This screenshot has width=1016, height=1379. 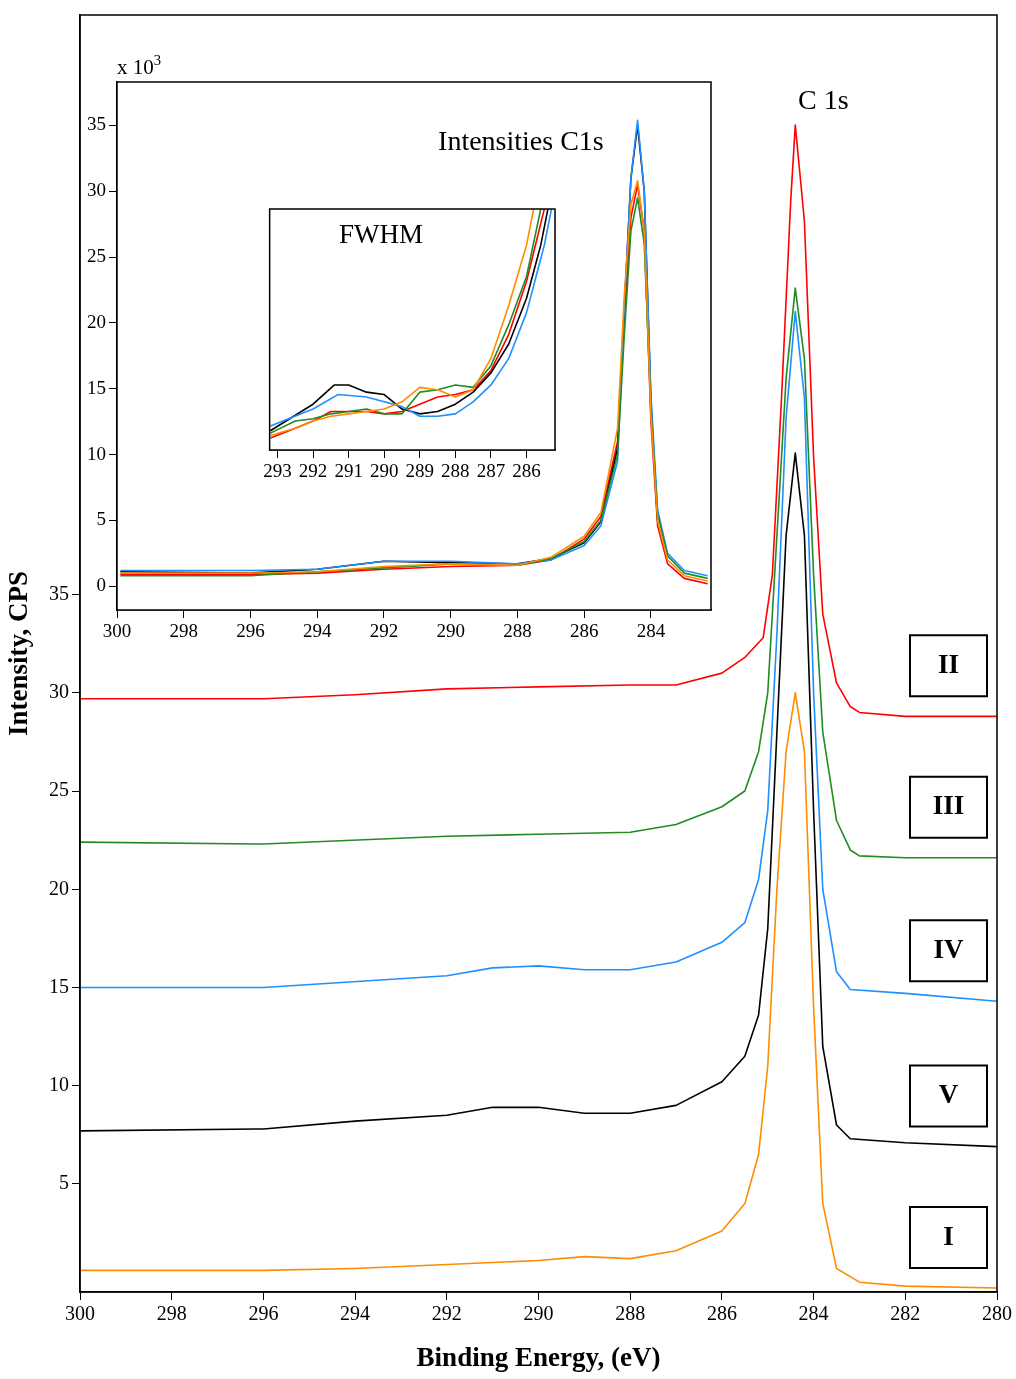 What do you see at coordinates (521, 140) in the screenshot?
I see `text: Intensities C1s` at bounding box center [521, 140].